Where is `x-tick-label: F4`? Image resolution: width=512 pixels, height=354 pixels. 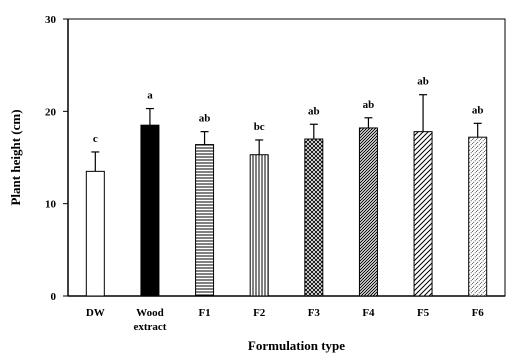 x-tick-label: F4 is located at coordinates (368, 313).